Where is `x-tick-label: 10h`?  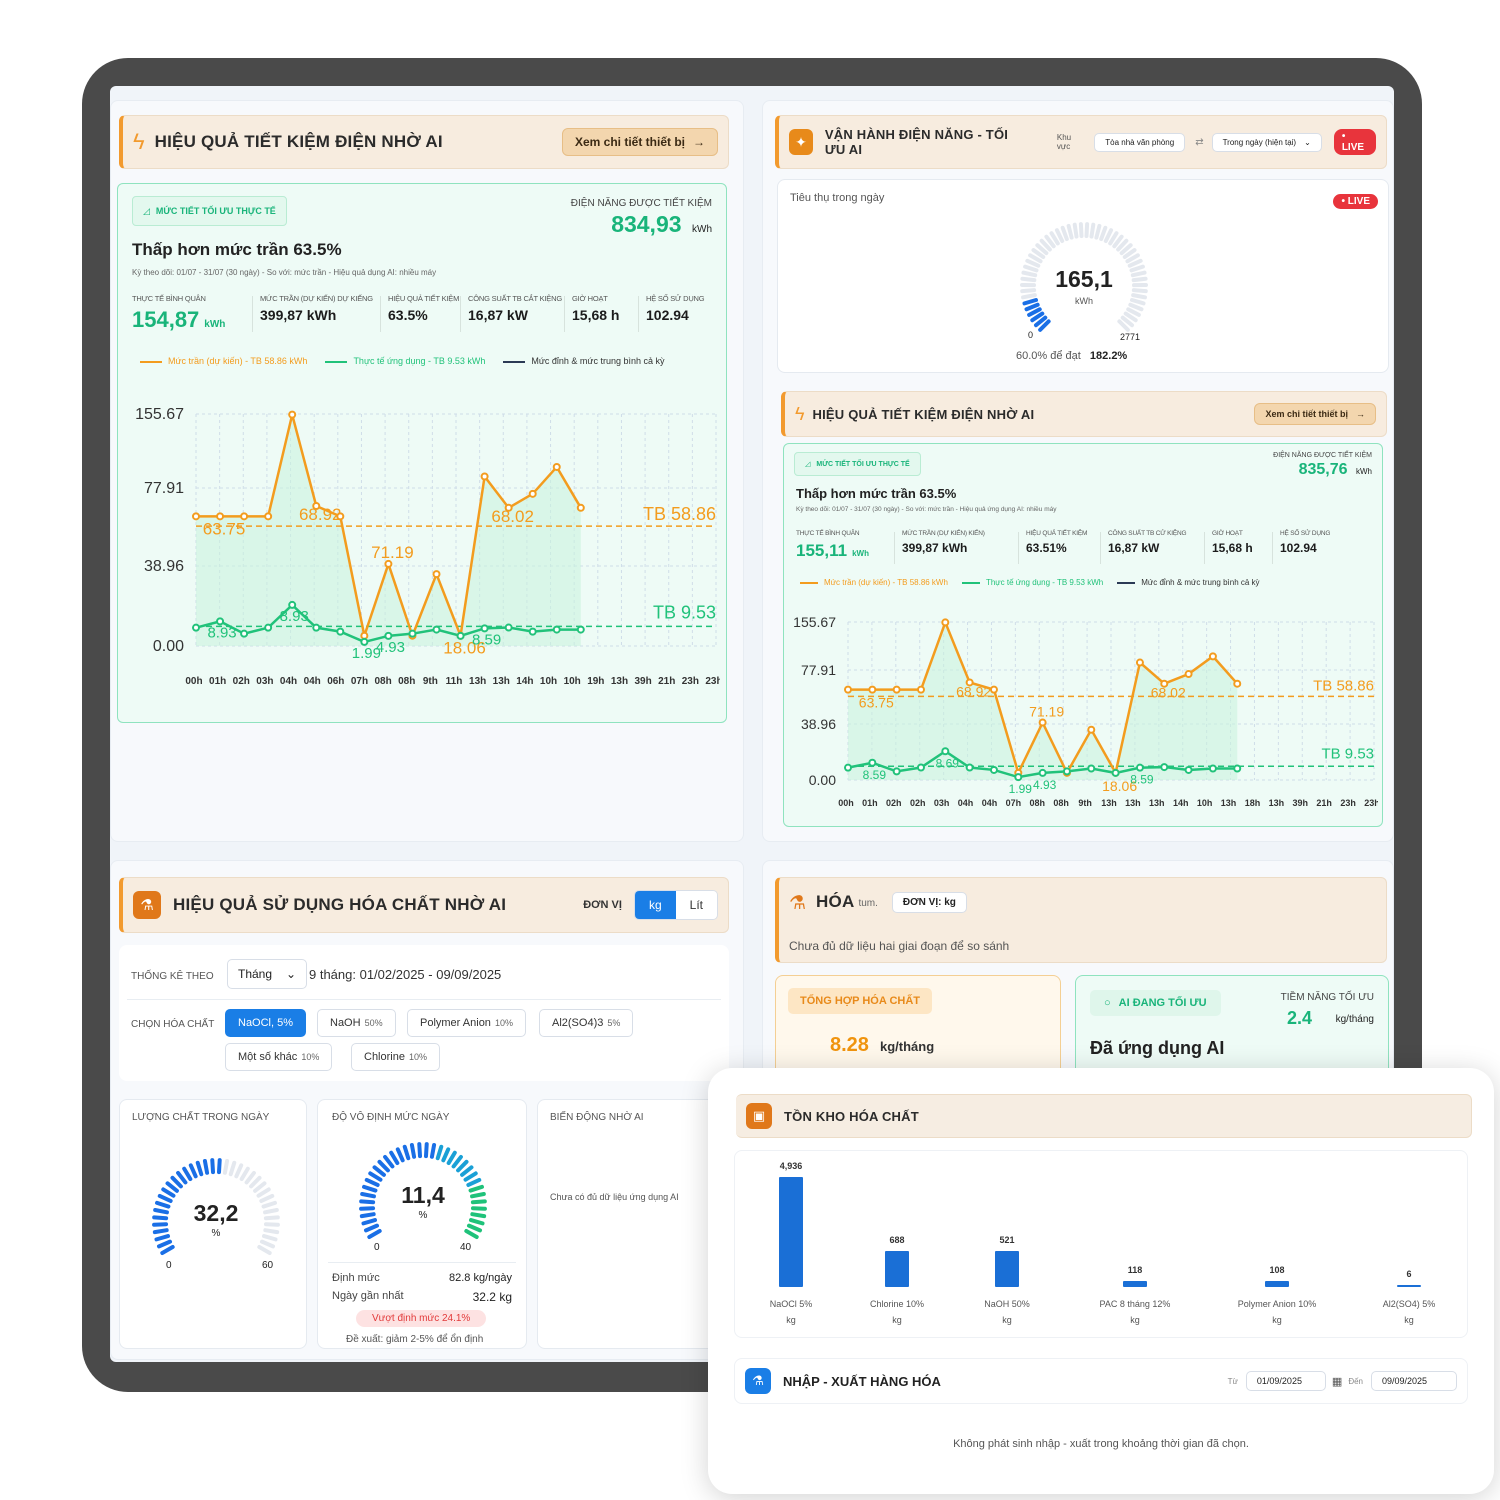
x-tick-label: 10h is located at coordinates (548, 681).